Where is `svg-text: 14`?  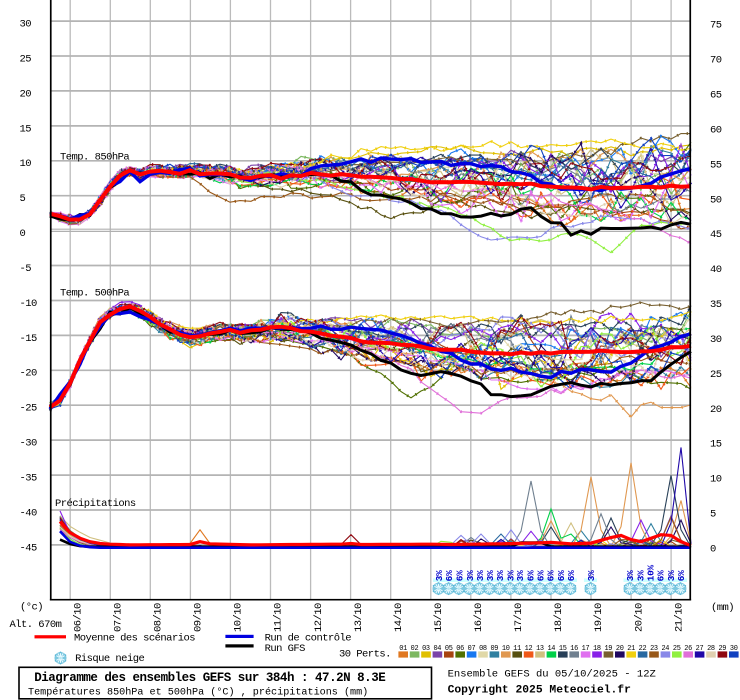 svg-text: 14 is located at coordinates (551, 649).